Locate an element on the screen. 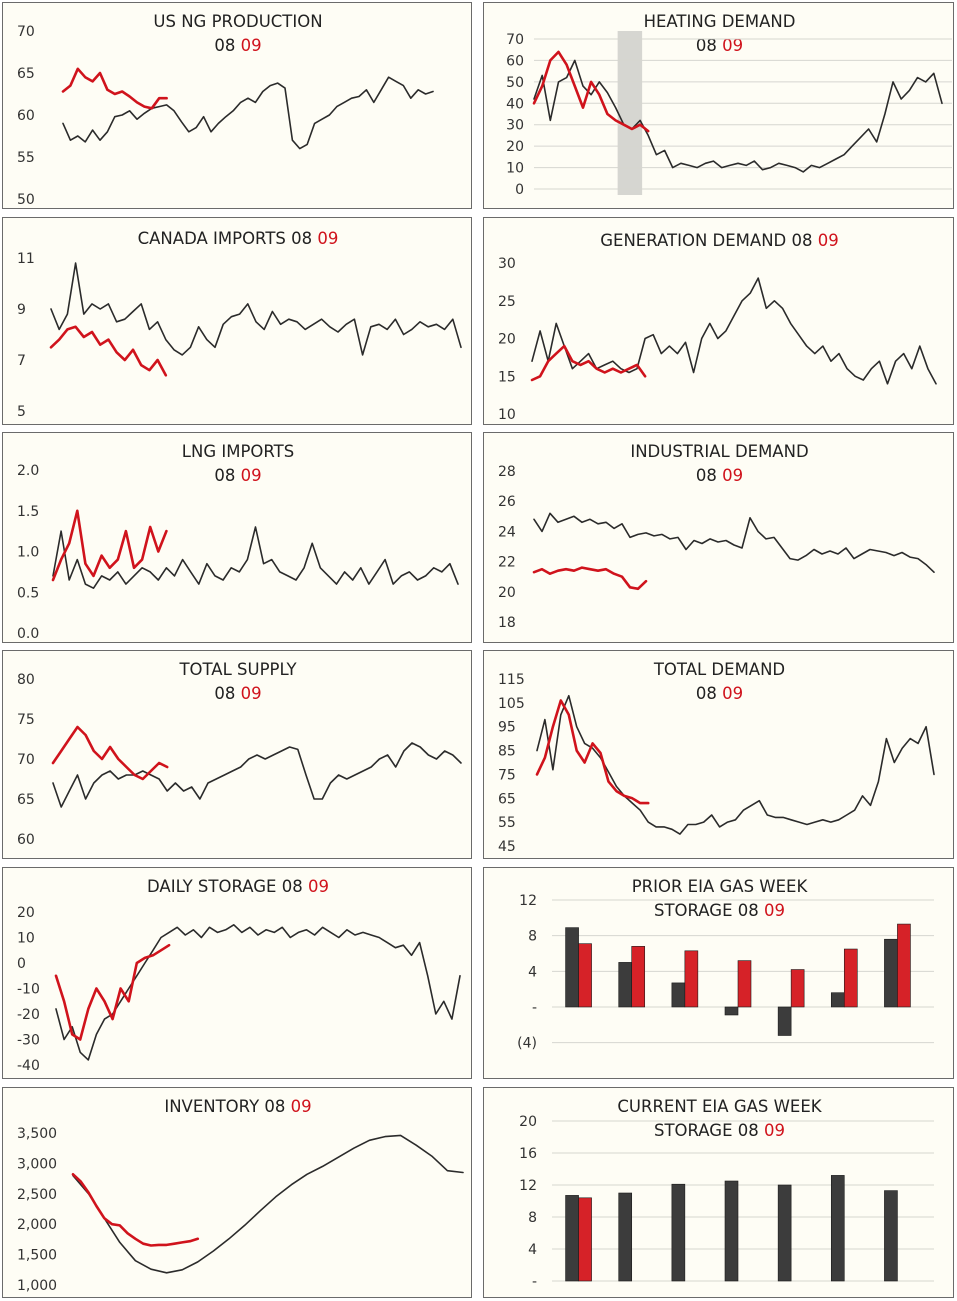 The width and height of the screenshot is (957, 1301). chart-total-demand-svg: TOTAL DEMAND 08 09 45 55 65 75 85 95 105 115 is located at coordinates (716, 757).